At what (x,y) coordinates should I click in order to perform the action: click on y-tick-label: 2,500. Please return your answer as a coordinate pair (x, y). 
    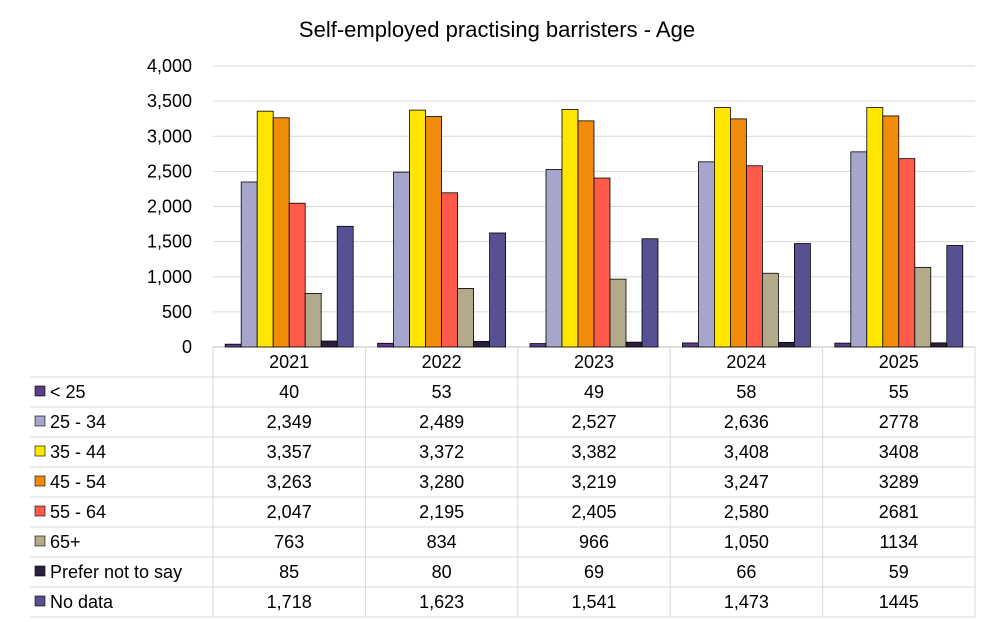
    Looking at the image, I should click on (169, 171).